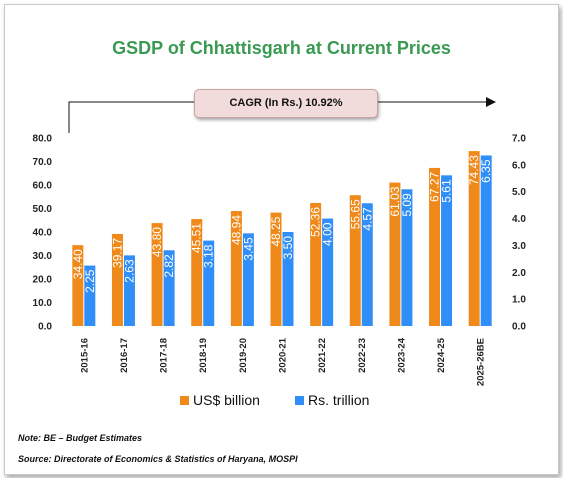 The image size is (563, 478). Describe the element at coordinates (124, 355) in the screenshot. I see `category-label: 2016-17` at that location.